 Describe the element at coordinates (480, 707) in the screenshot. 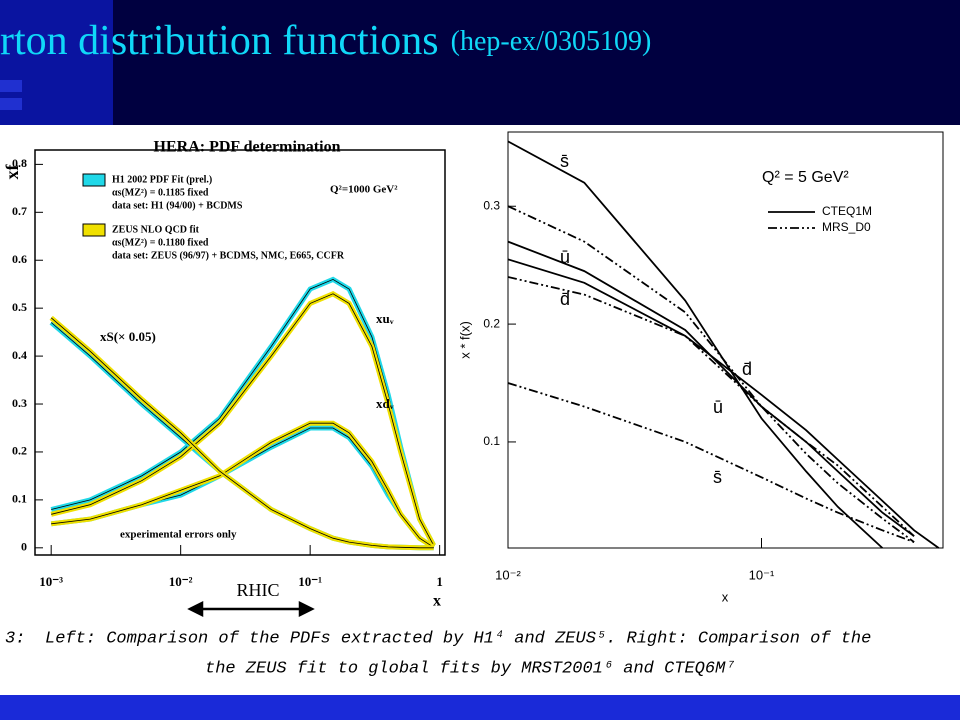

I see `footer-band` at that location.